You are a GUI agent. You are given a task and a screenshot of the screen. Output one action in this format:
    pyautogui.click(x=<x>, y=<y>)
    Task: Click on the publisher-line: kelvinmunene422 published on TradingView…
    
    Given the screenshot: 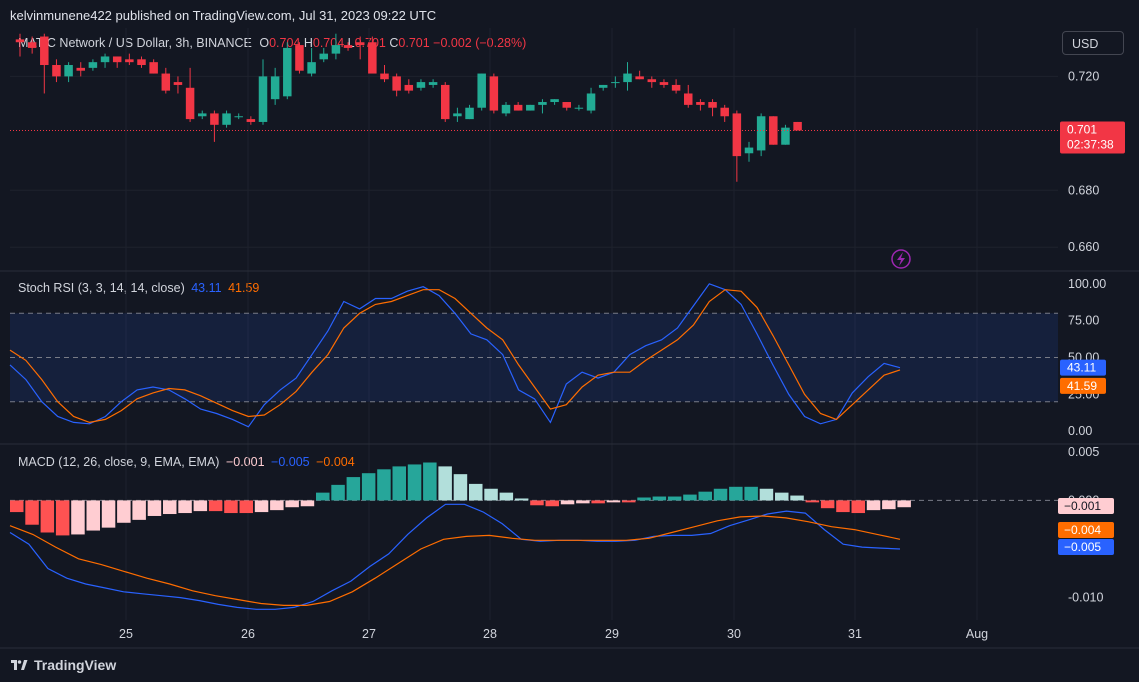 What is the action you would take?
    pyautogui.click(x=223, y=15)
    